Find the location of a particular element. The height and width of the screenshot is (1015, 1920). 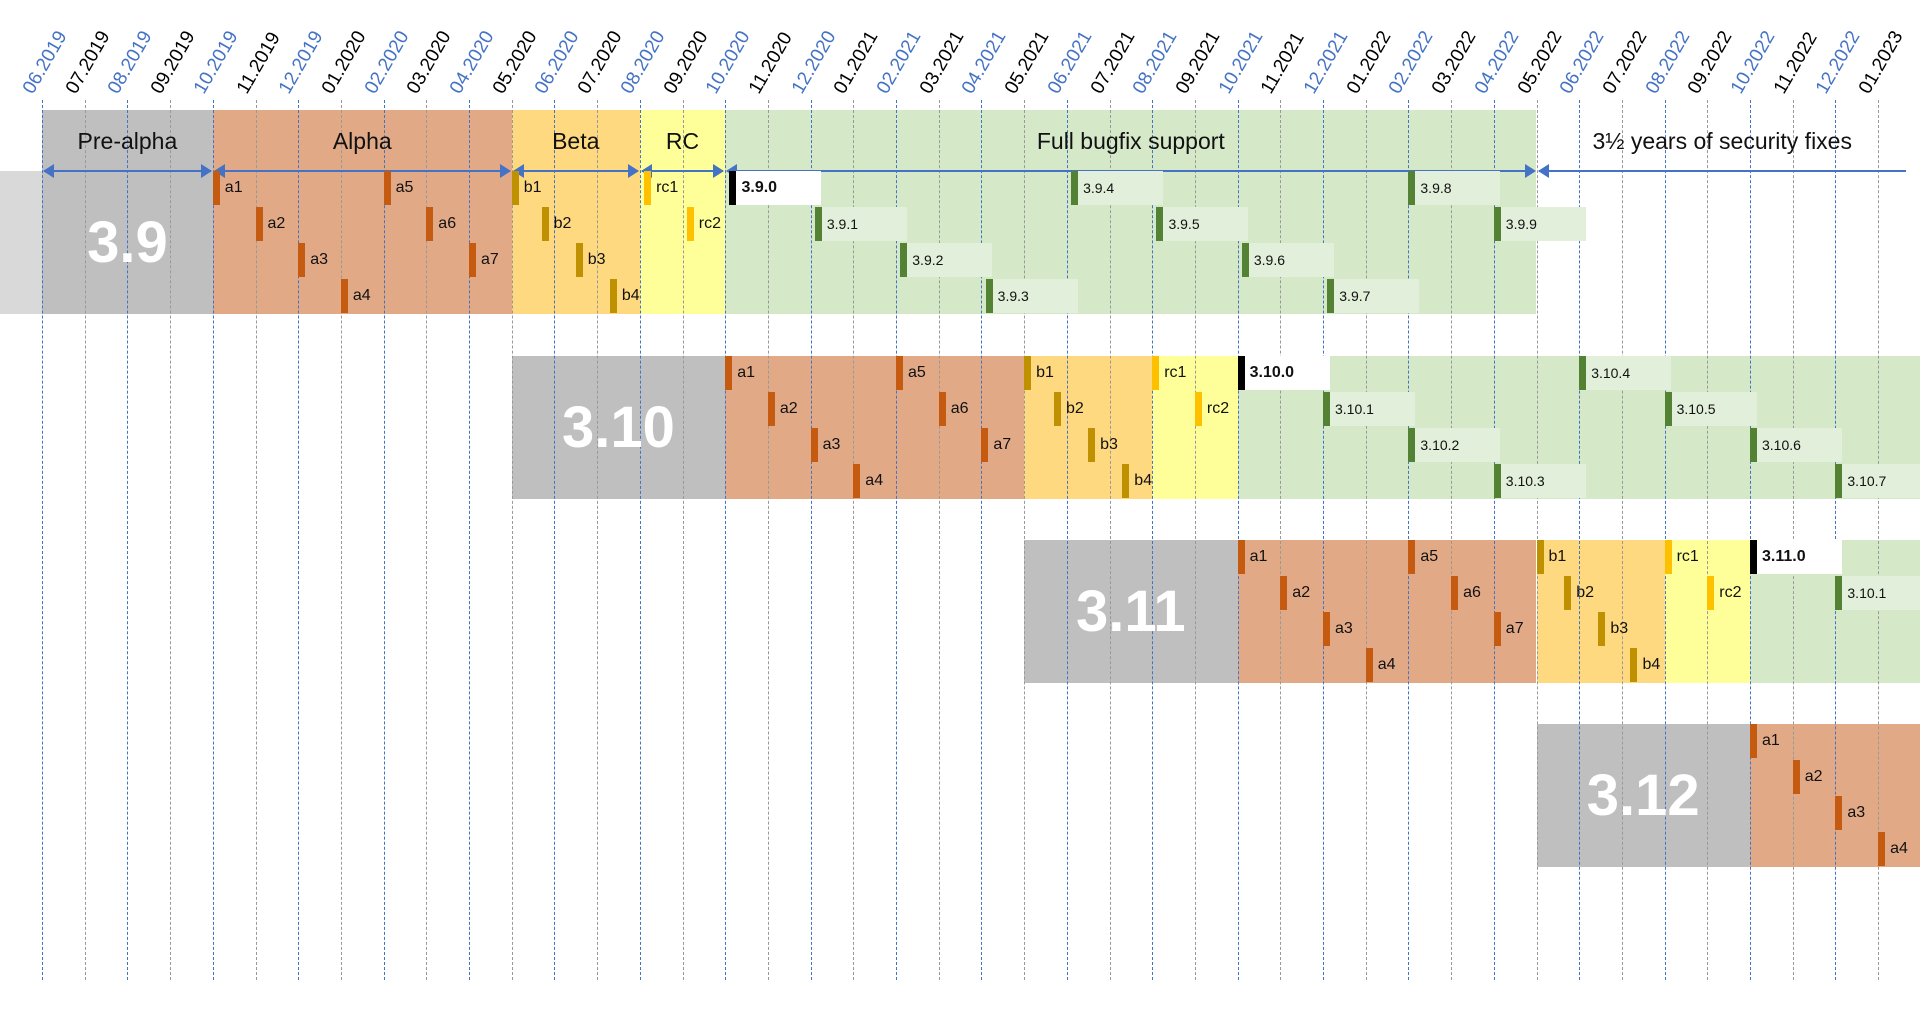

release-label: b1 is located at coordinates (1045, 372).